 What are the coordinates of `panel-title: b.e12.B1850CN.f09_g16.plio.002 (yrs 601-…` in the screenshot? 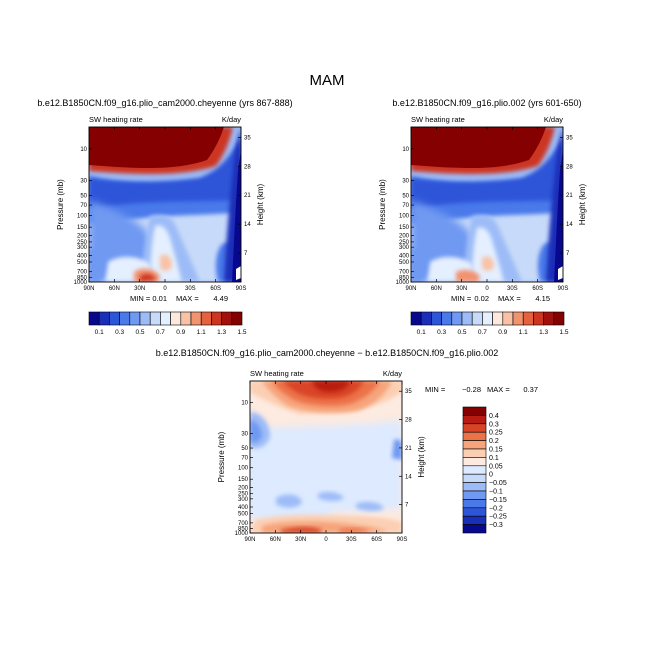 It's located at (486, 103).